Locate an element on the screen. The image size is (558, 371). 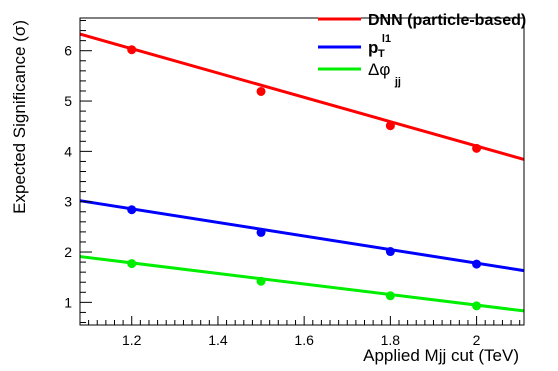
x-tick-label: 2 is located at coordinates (477, 340).